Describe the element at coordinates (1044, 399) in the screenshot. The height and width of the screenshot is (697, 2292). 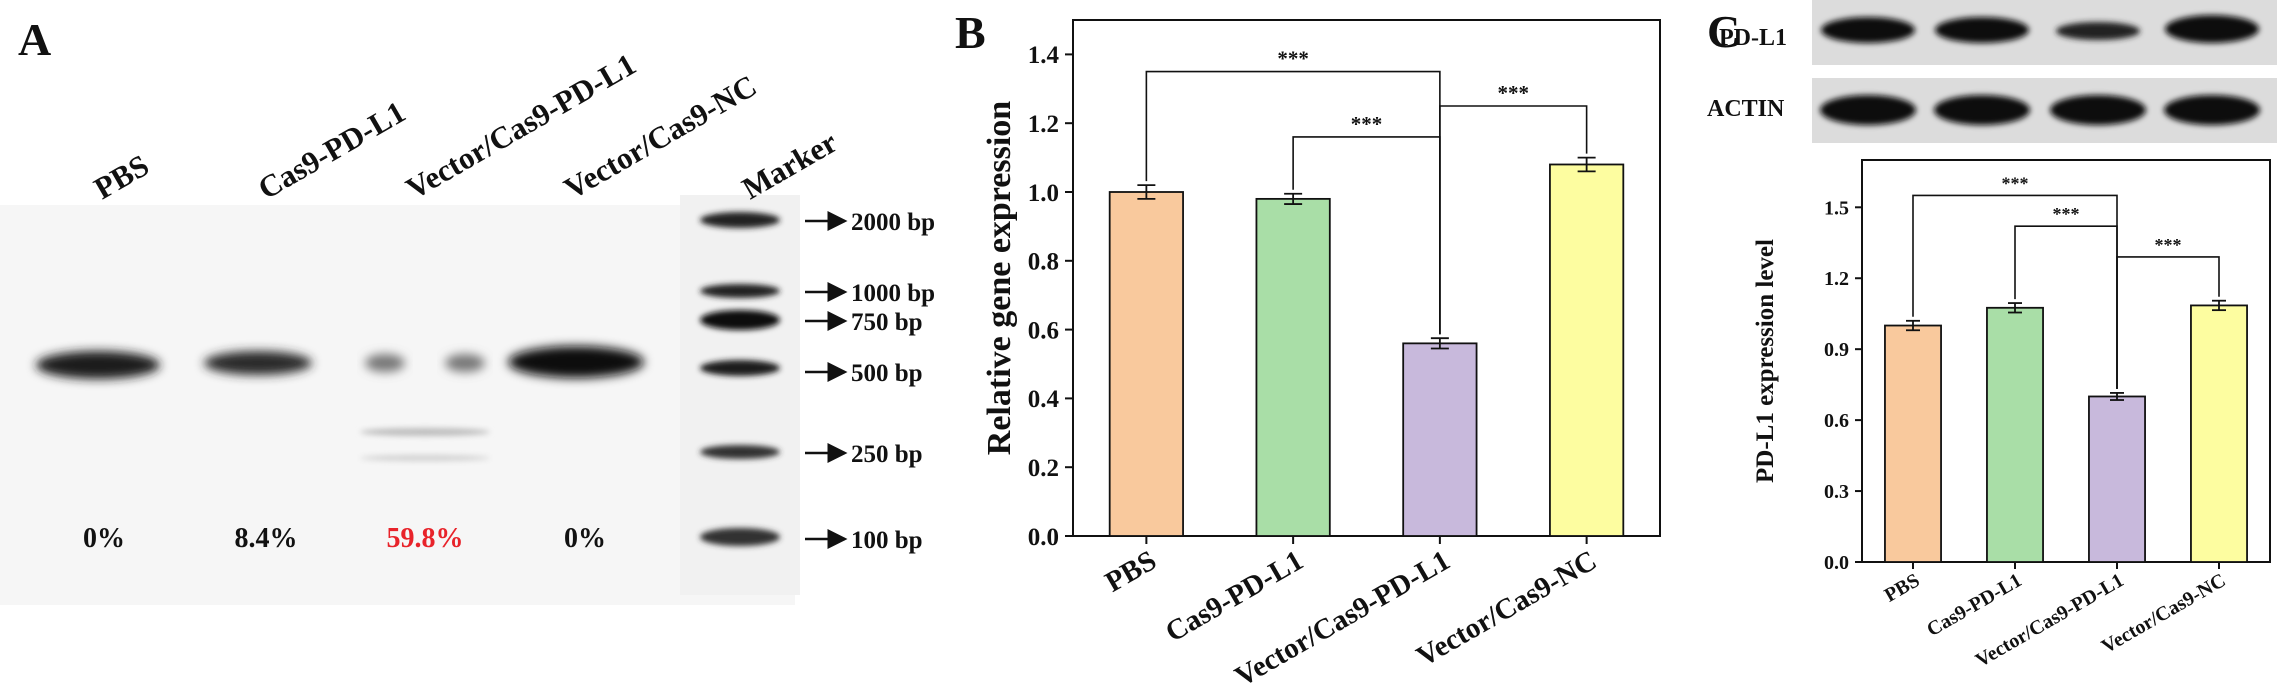
I see `y-tick-label-2: 0.4` at that location.